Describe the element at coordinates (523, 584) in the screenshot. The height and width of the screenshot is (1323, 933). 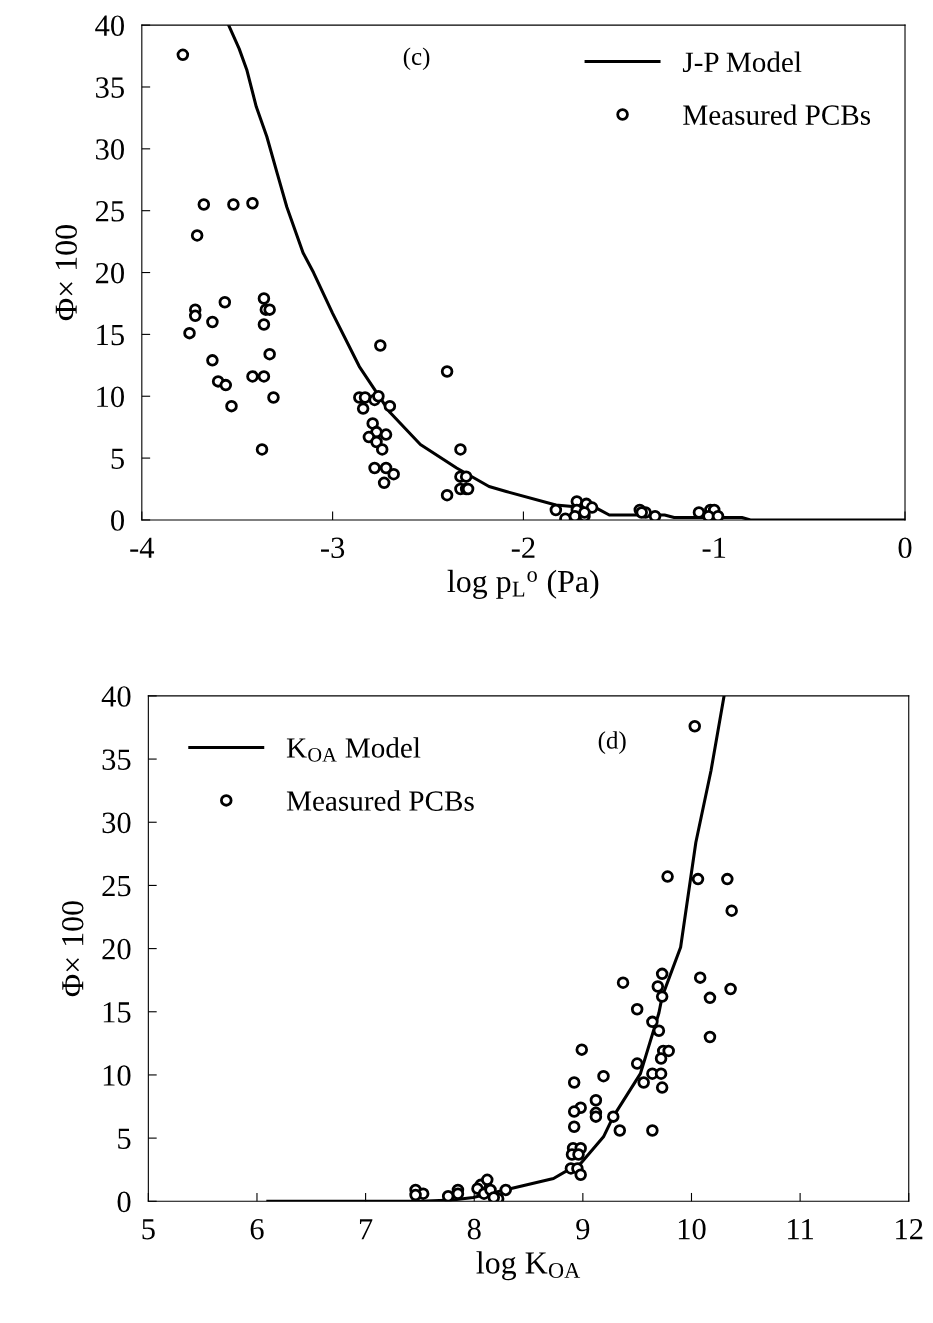
I see `x-axis-title: log p$_{L}$$^{o}$ (Pa)` at that location.